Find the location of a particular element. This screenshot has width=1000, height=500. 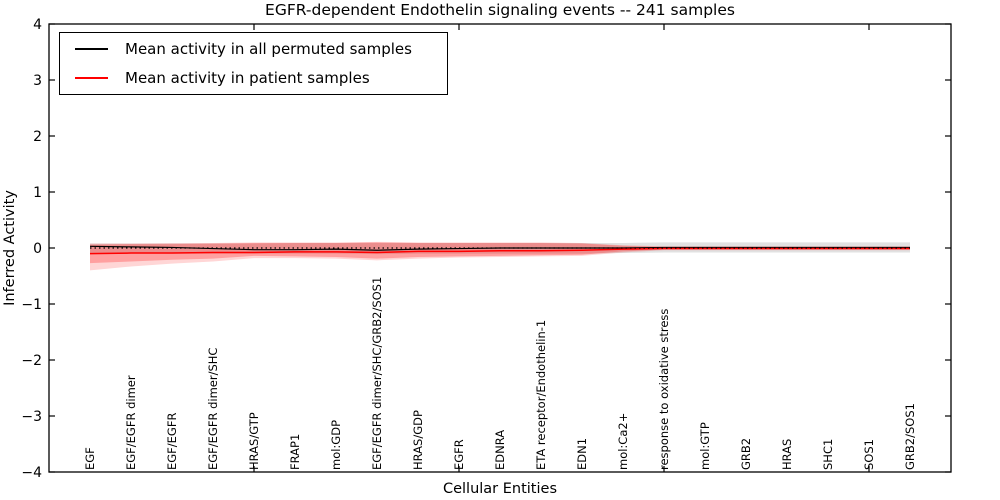

legend-entry-patient: Mean activity in patient samples is located at coordinates (253, 78).